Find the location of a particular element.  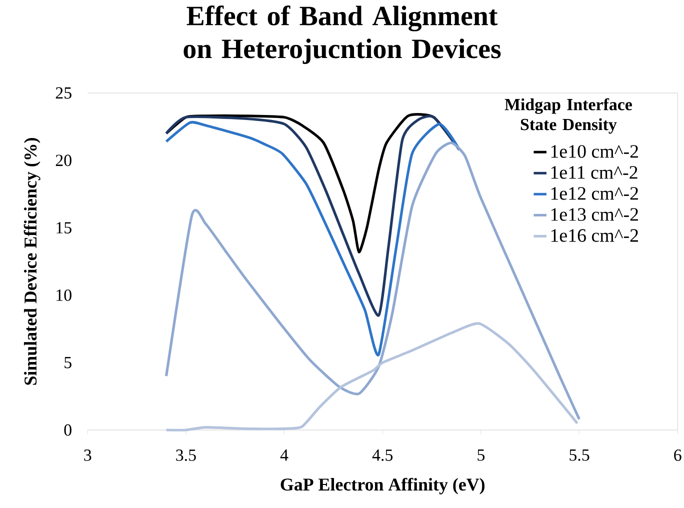

y-tick-label: 25 is located at coordinates (64, 93).